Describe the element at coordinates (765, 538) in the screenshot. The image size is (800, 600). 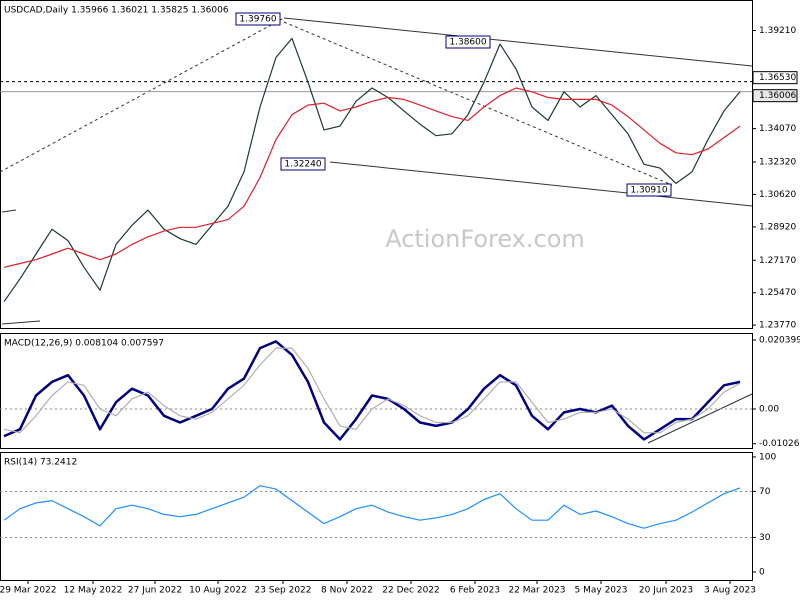
I see `y-tick-label: 30` at that location.